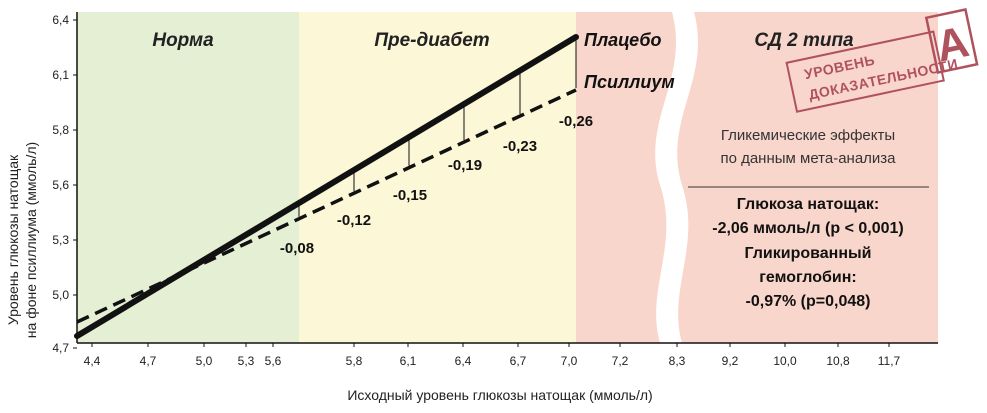 The image size is (987, 413). Describe the element at coordinates (354, 361) in the screenshot. I see `x-tick-label: 5,8` at that location.